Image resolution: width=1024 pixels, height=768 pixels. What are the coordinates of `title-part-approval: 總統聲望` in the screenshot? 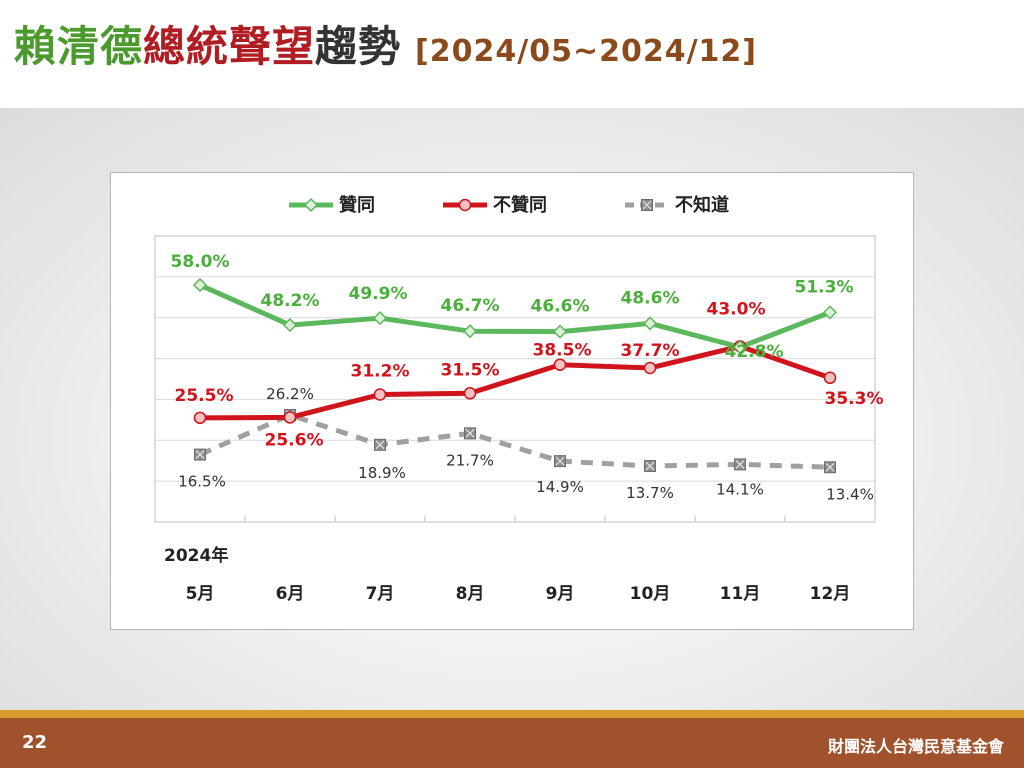 It's located at (229, 46).